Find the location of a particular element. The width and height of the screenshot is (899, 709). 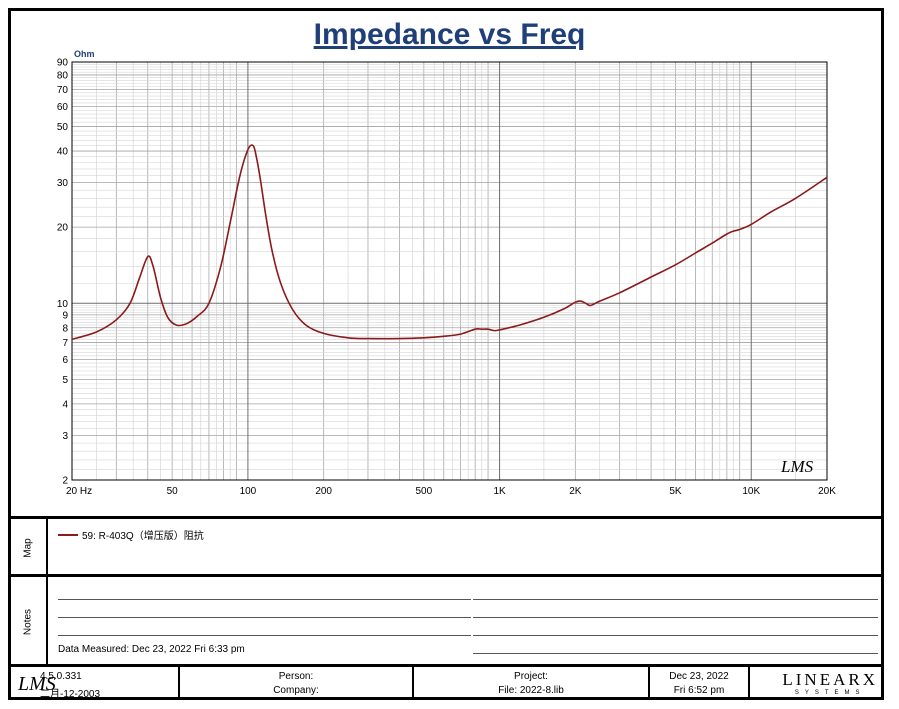

company-label: Company: is located at coordinates (296, 690).